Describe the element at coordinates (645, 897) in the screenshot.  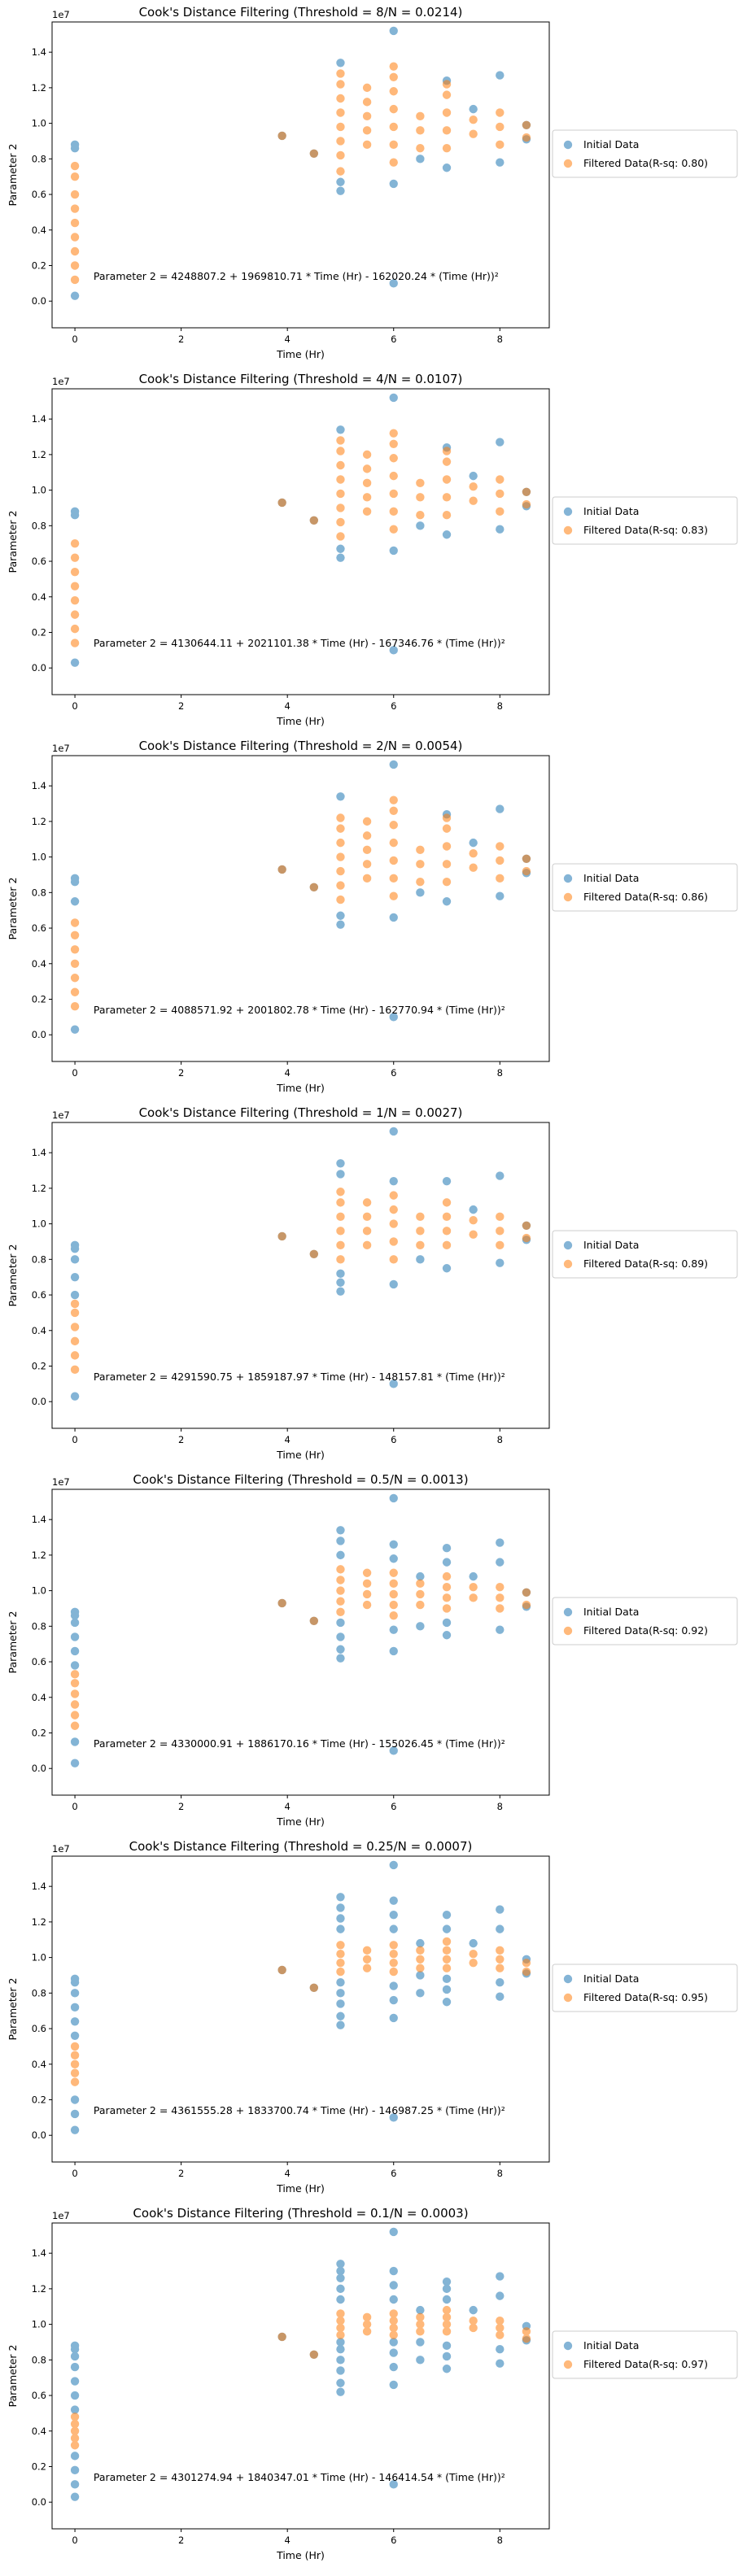
I see `legend-label: Filtered Data(R-sq: 0.86)` at that location.